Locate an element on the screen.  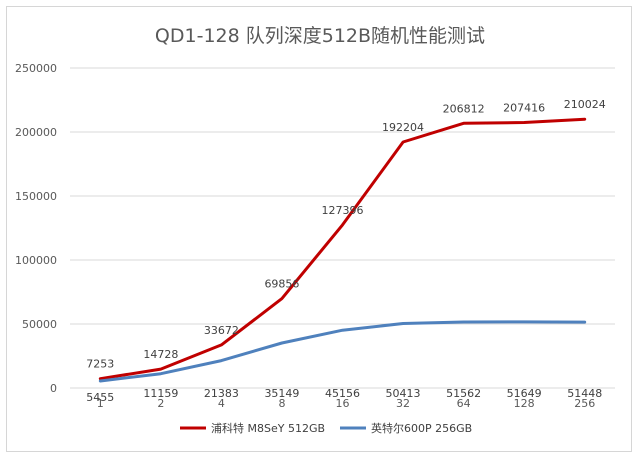
data-label: 210024 is located at coordinates (585, 104).